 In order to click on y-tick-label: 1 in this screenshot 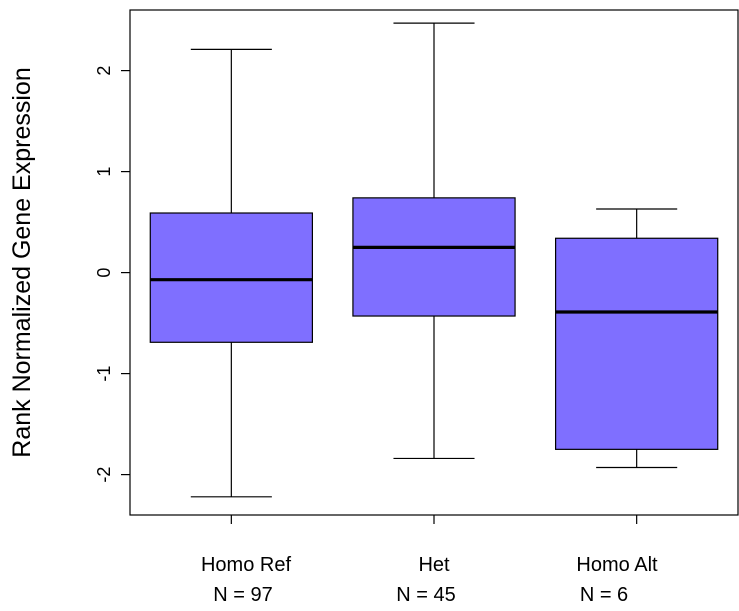, I will do `click(104, 172)`.